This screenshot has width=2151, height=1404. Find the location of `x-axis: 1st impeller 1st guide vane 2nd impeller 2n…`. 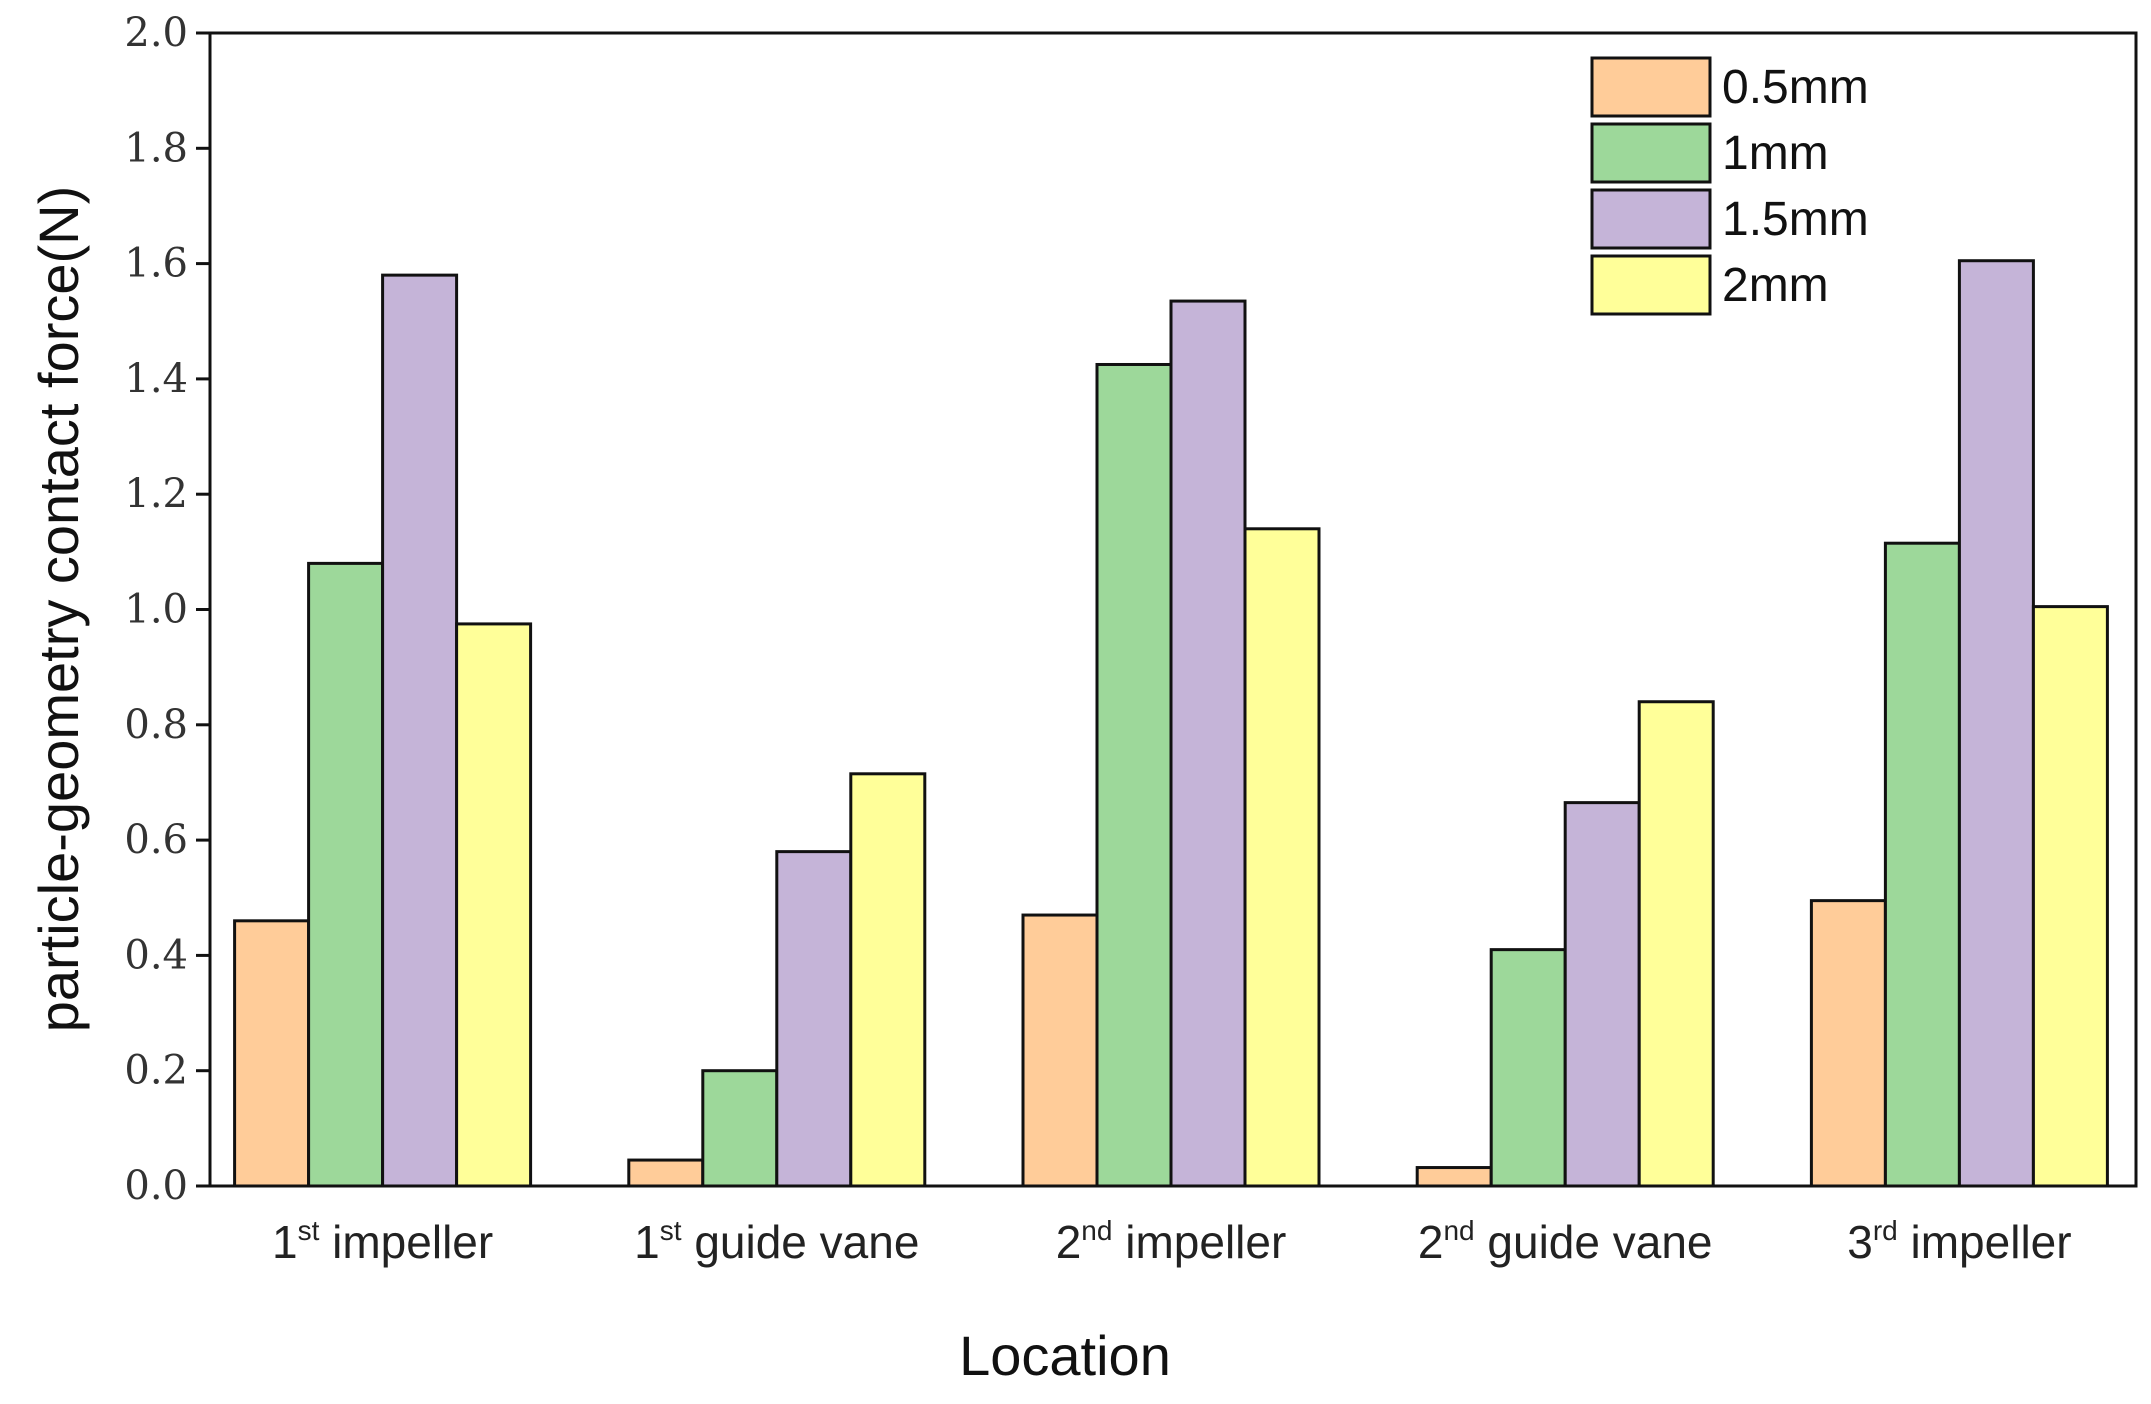

x-axis: 1st impeller 1st guide vane 2nd impeller 2n… is located at coordinates (1172, 1241).